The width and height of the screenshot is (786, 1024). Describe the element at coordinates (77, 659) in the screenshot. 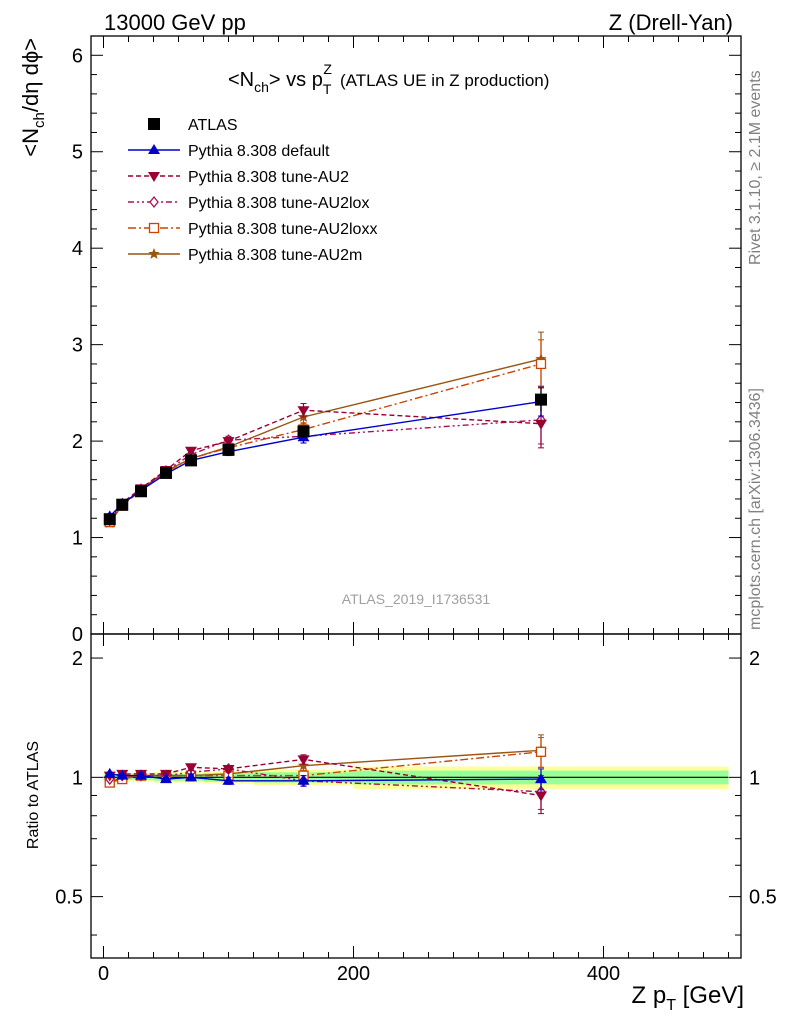

I see `ratio-ytick-label-left-2: 2` at that location.